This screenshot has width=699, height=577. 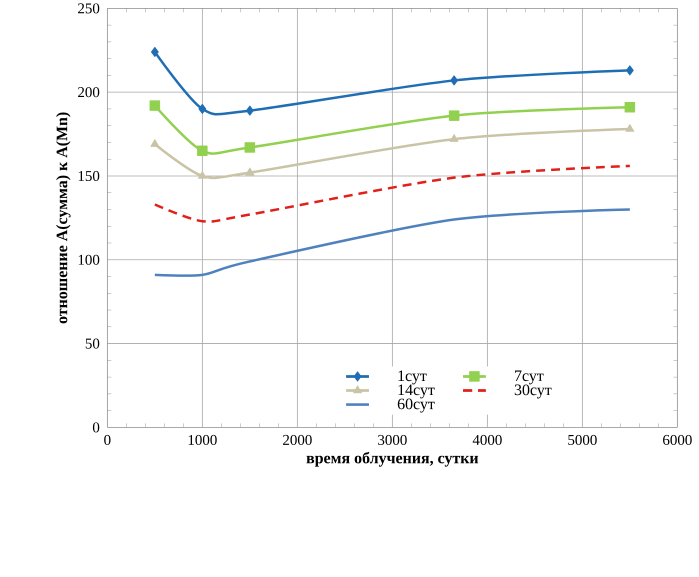 I want to click on legend-label: 14сут, so click(x=416, y=391).